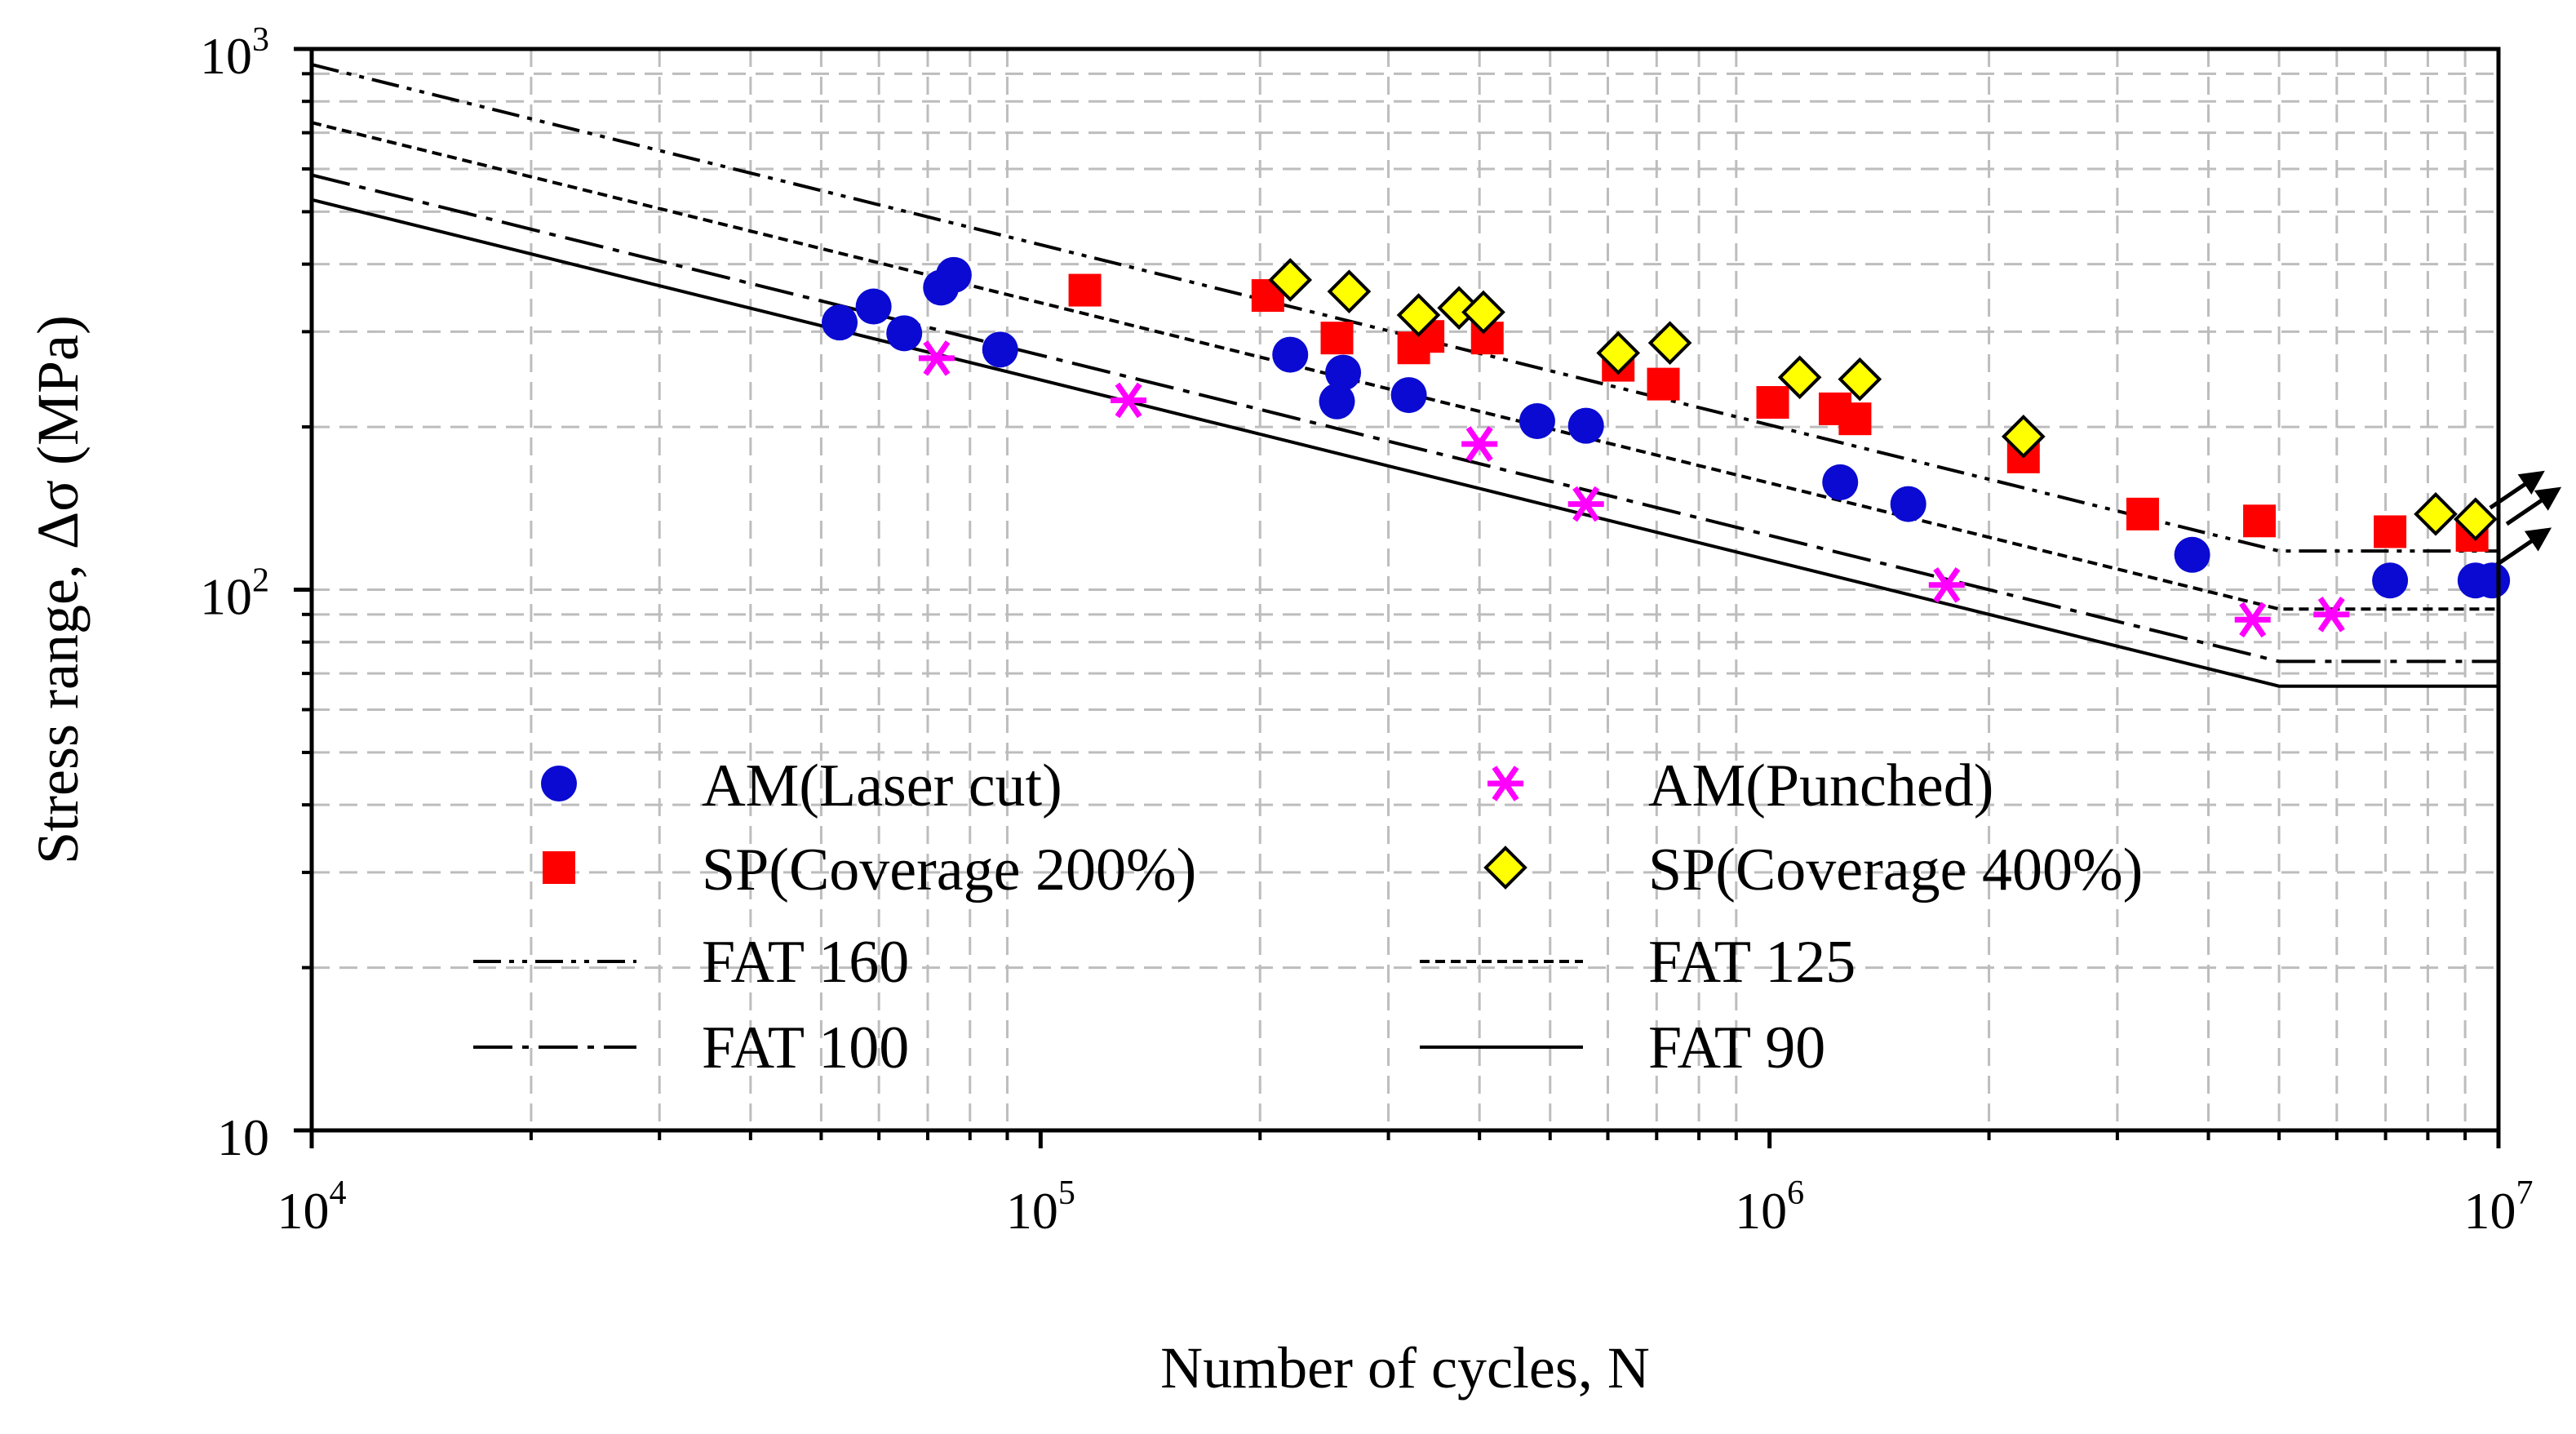 This screenshot has height=1434, width=2576. What do you see at coordinates (2499, 1207) in the screenshot?
I see `tick-label: 10⁷` at bounding box center [2499, 1207].